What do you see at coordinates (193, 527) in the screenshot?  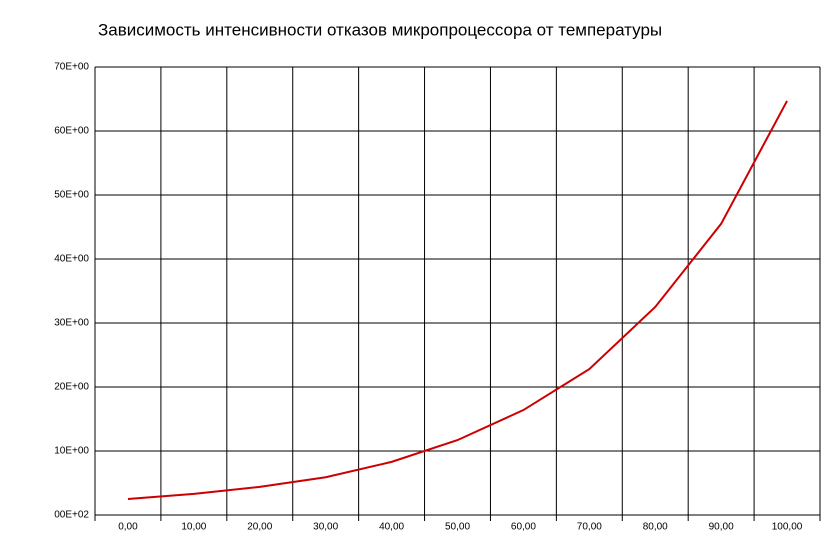 I see `x-tick-label: 10,00` at bounding box center [193, 527].